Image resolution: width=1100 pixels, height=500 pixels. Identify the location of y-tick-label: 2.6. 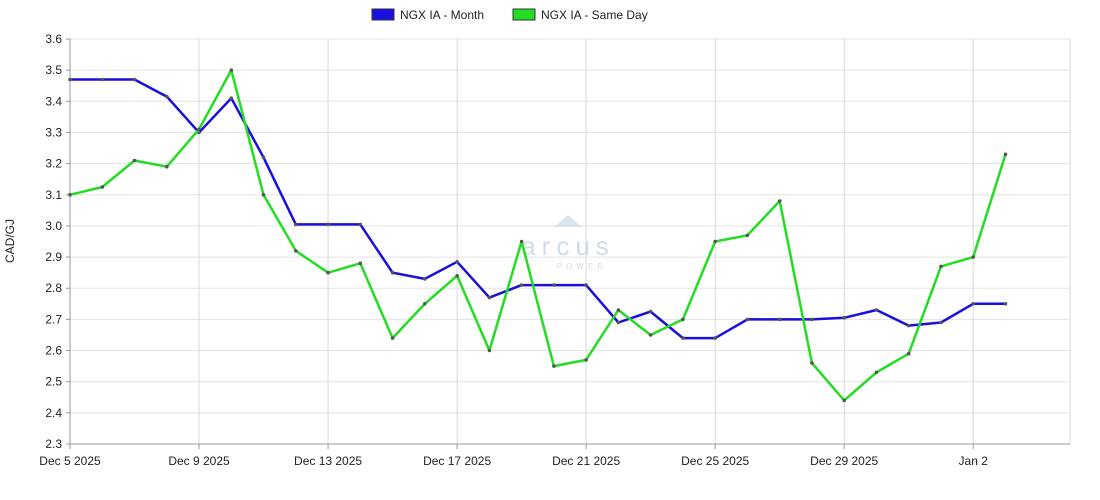
(53, 351).